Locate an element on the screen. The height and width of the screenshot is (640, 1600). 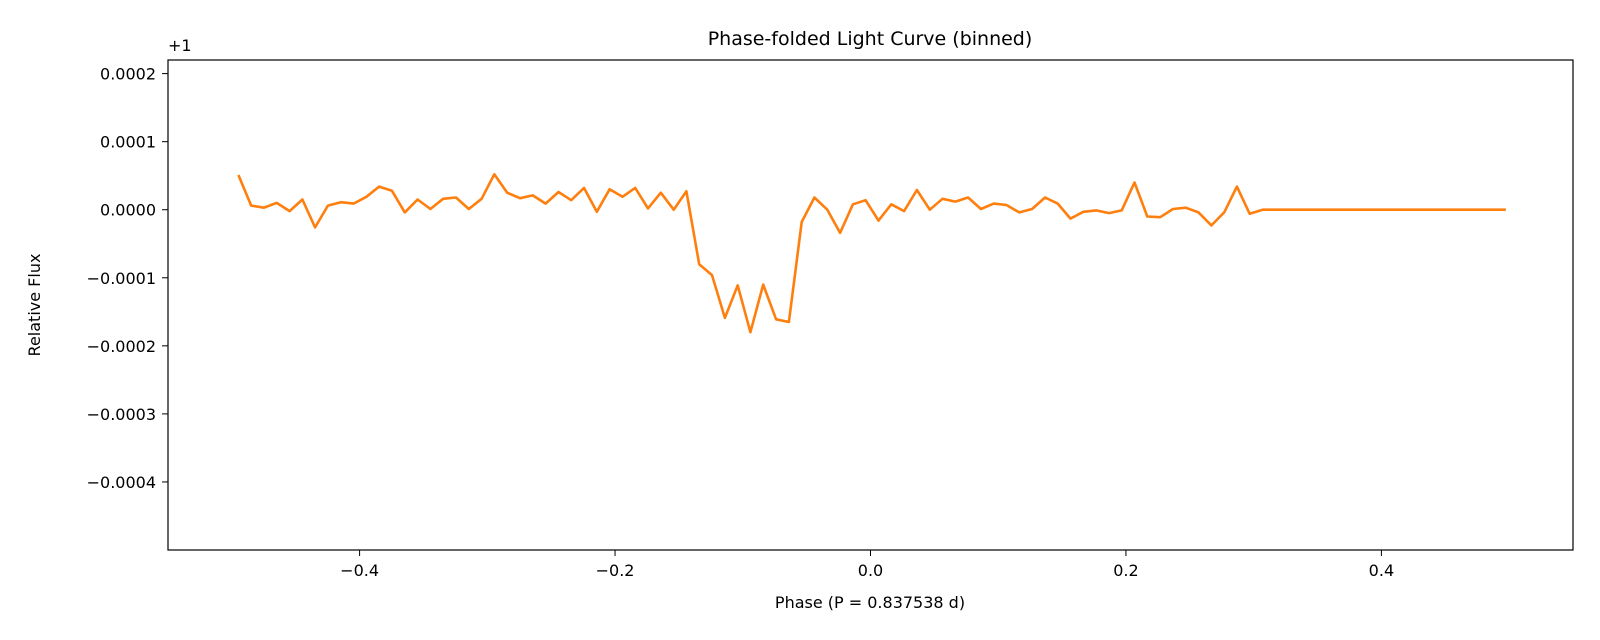
x-tick-label: 0.0 is located at coordinates (870, 570).